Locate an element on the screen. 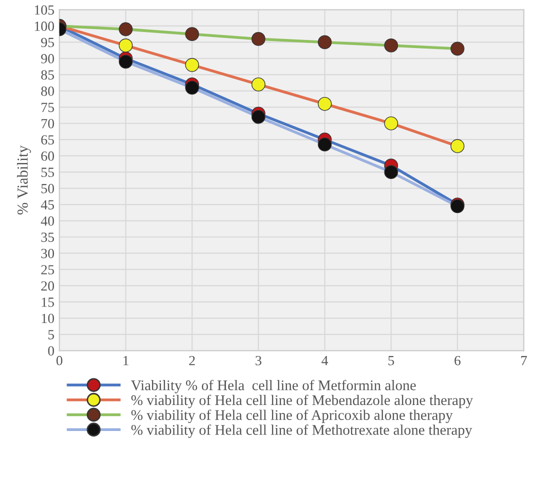 The image size is (540, 487). y-tick-label: 20 is located at coordinates (47, 286).